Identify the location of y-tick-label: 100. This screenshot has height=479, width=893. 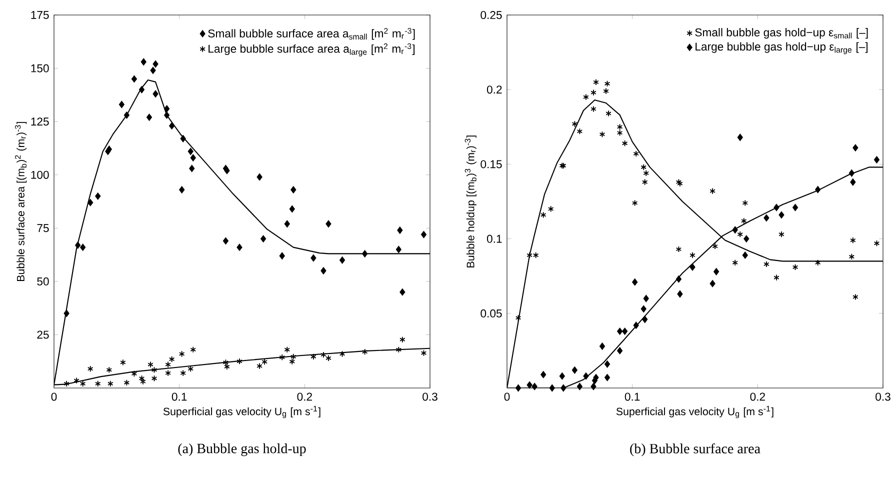
(40, 174).